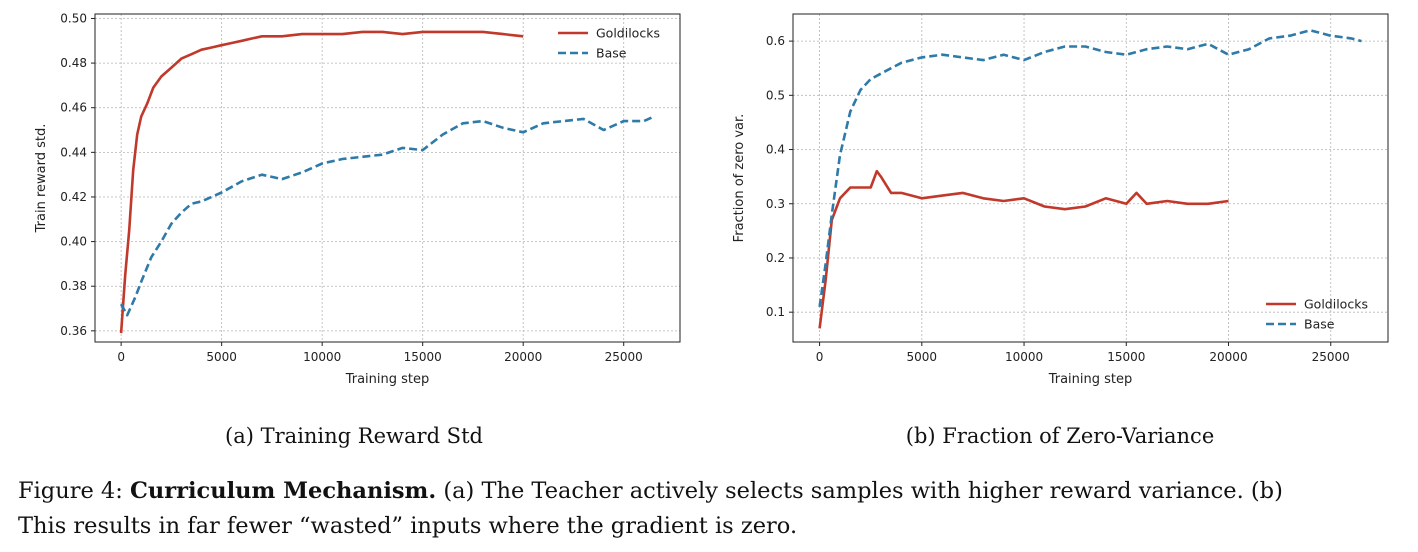 This screenshot has width=1418, height=552. I want to click on series-line-goldilocks, so click(1023, 249).